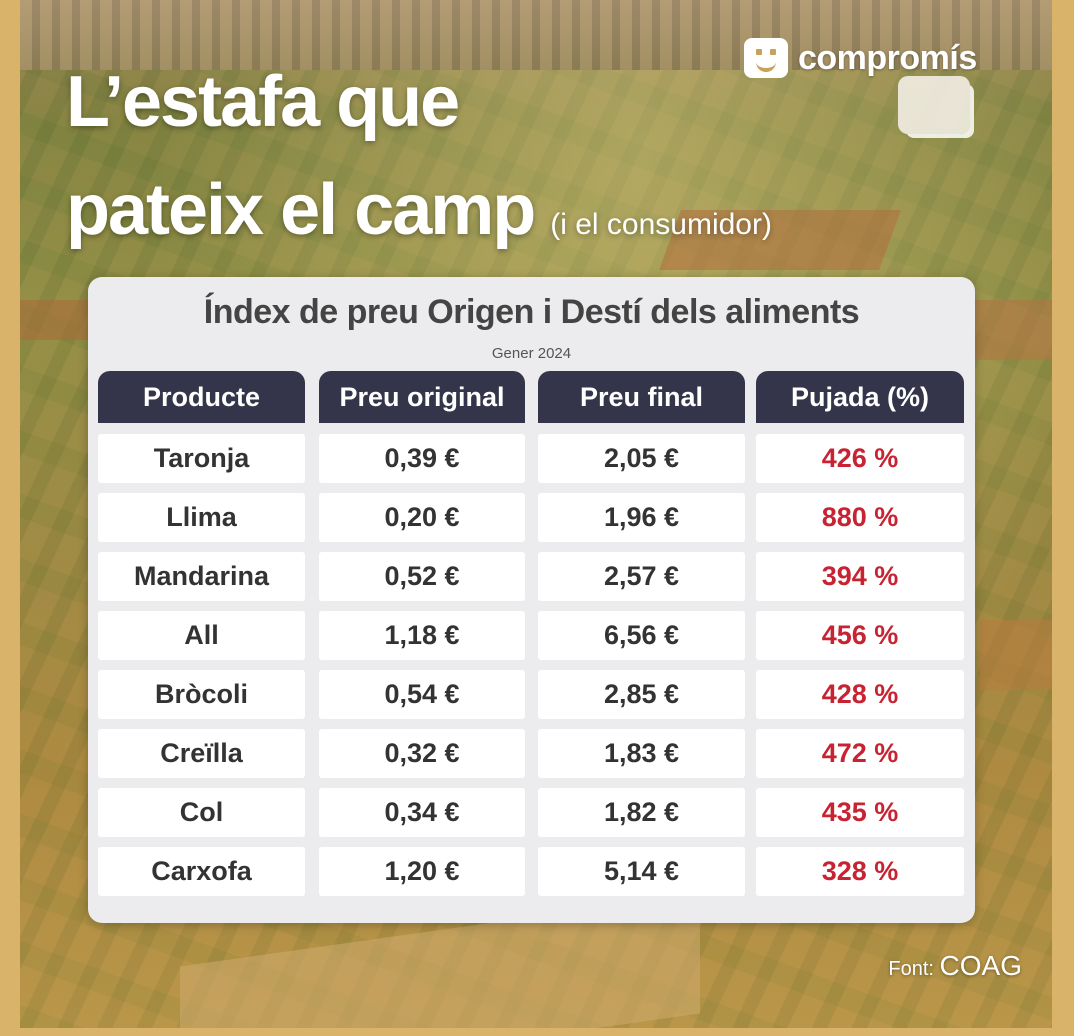  What do you see at coordinates (641, 635) in the screenshot?
I see `cell-final-price: 6,56 €` at bounding box center [641, 635].